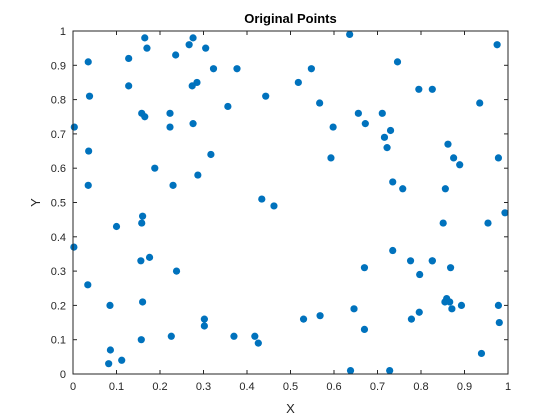 The height and width of the screenshot is (420, 560). Describe the element at coordinates (58, 135) in the screenshot. I see `y-tick-label: 0.7` at that location.